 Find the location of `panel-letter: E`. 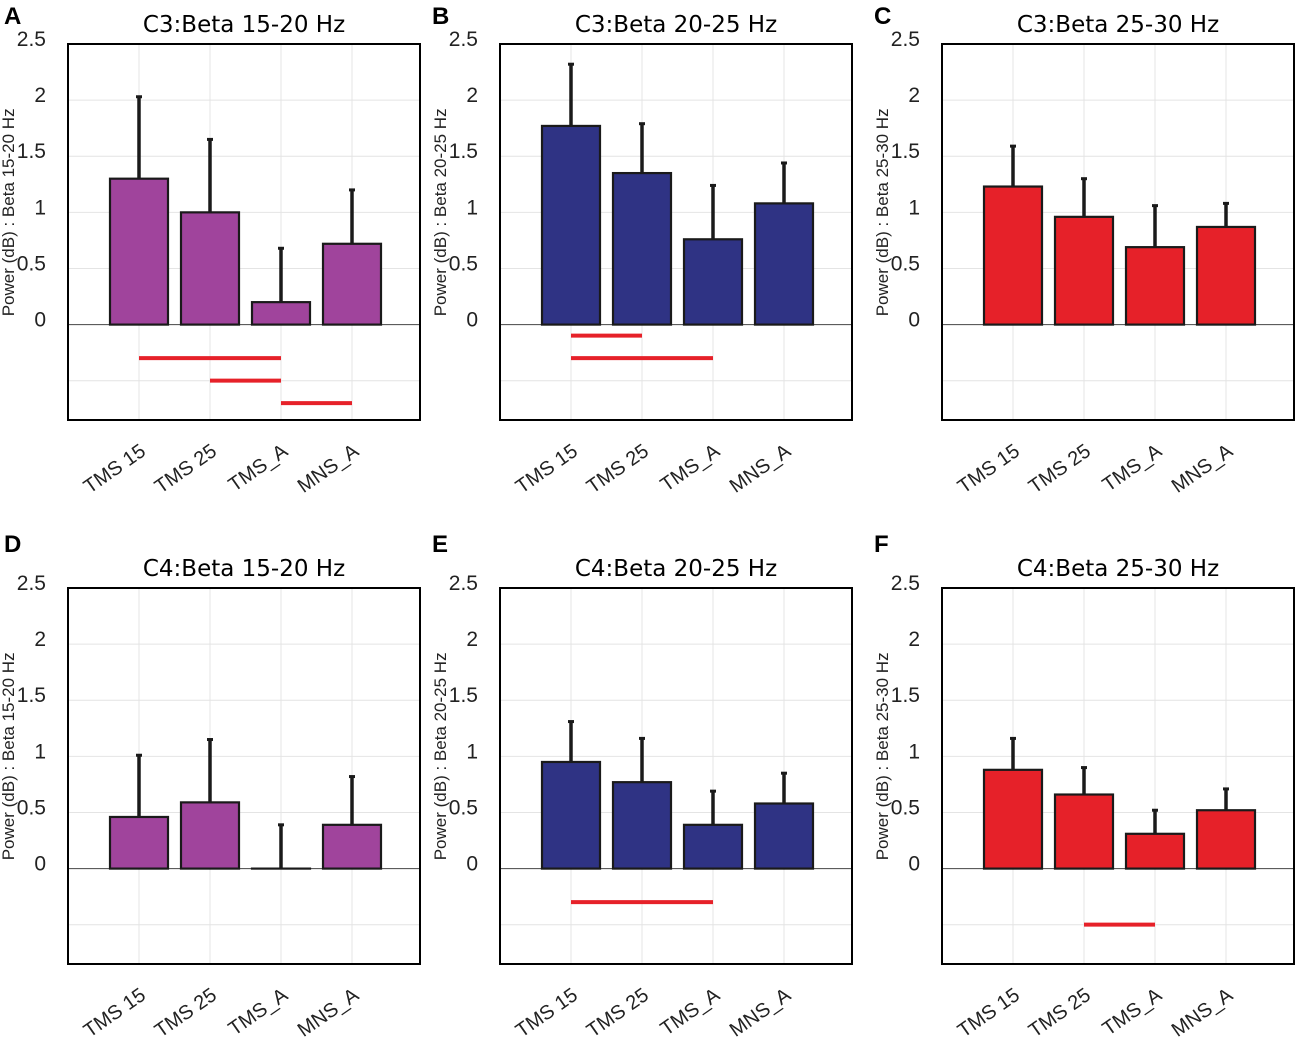

panel-letter: E is located at coordinates (440, 544).